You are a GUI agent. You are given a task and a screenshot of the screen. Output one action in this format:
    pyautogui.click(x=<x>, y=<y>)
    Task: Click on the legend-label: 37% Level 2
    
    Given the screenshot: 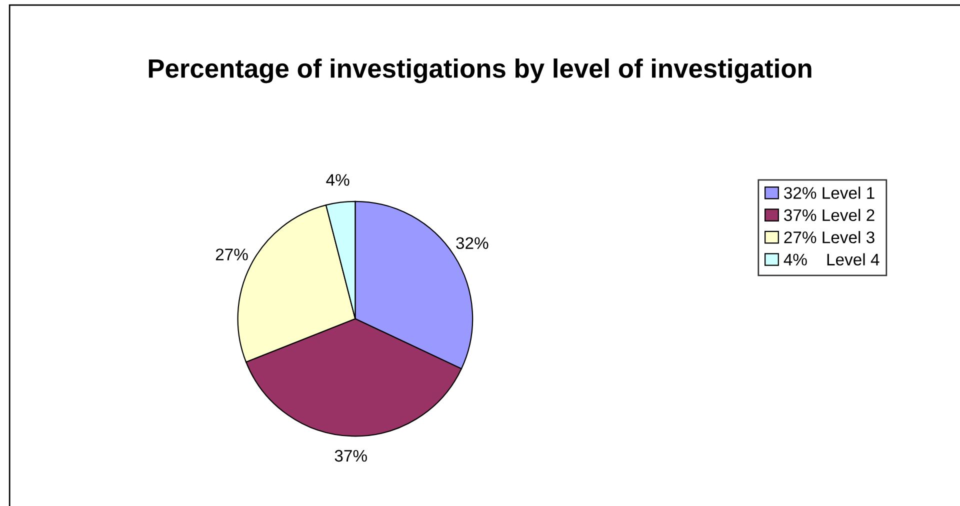 What is the action you would take?
    pyautogui.click(x=829, y=215)
    